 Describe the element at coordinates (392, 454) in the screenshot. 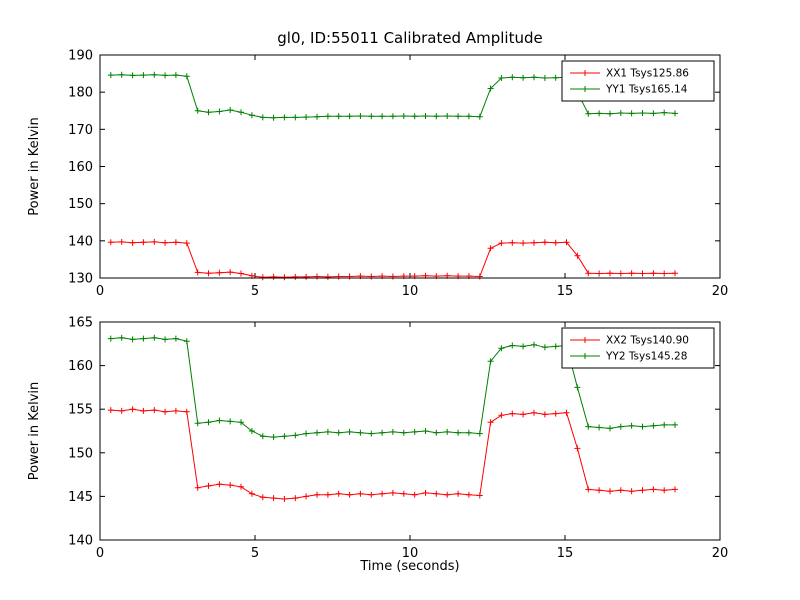

I see `series-markers-xx2` at that location.